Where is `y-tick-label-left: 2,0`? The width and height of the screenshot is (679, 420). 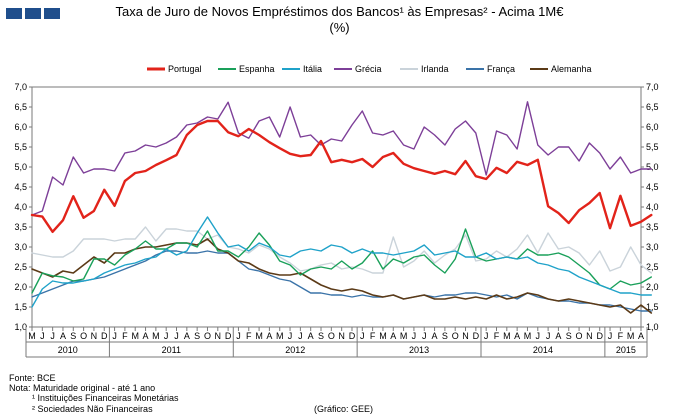 y-tick-label-left: 2,0 is located at coordinates (20, 287).